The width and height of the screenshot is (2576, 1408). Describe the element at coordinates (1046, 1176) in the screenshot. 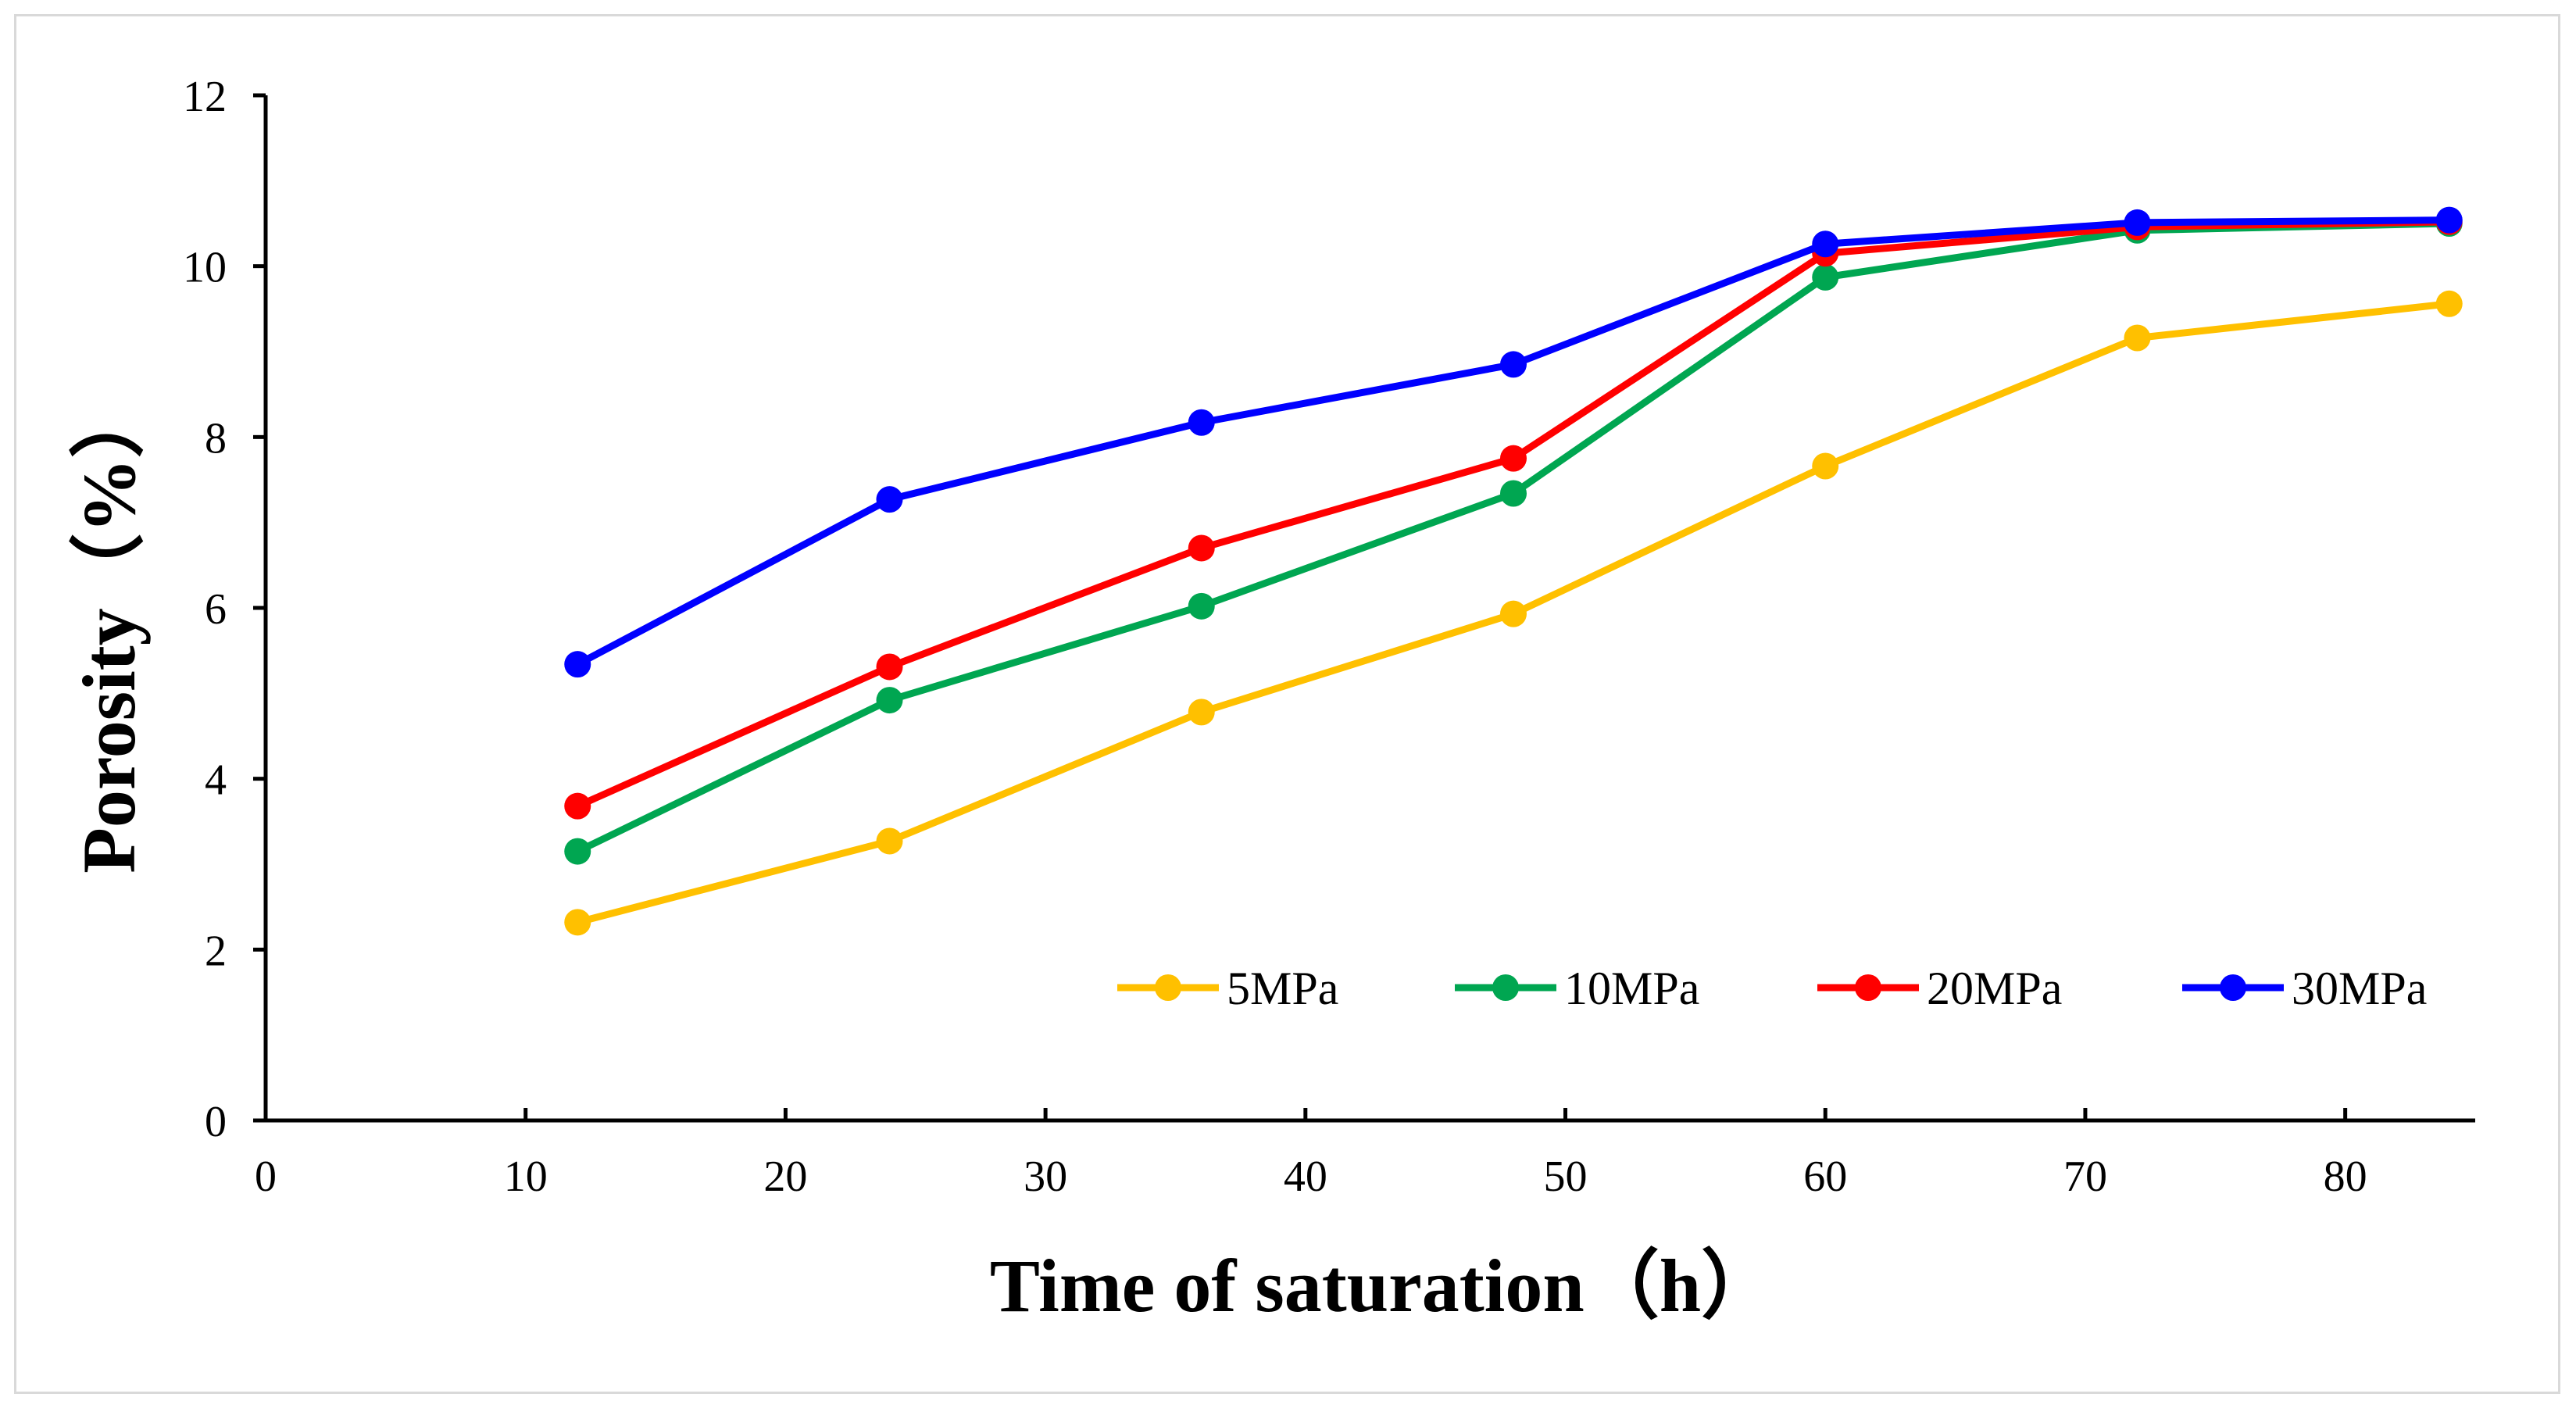

I see `x-tick-label: 30` at that location.